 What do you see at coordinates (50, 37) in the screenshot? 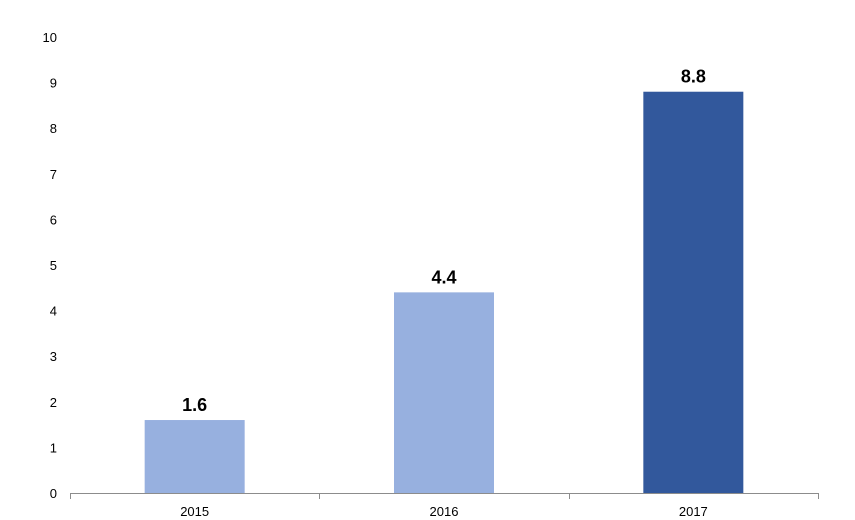
I see `y-tick-label: 10` at bounding box center [50, 37].